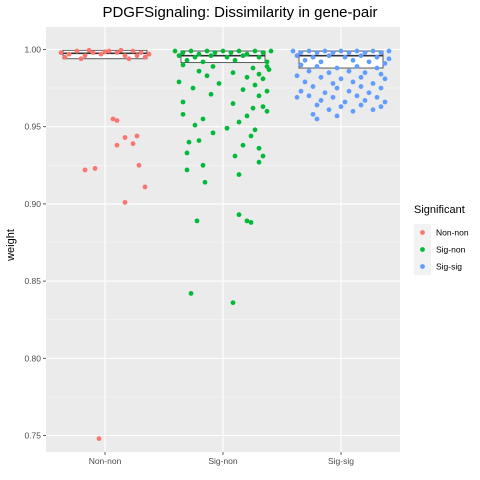 The image size is (480, 480). I want to click on box-sig-sig, so click(341, 59).